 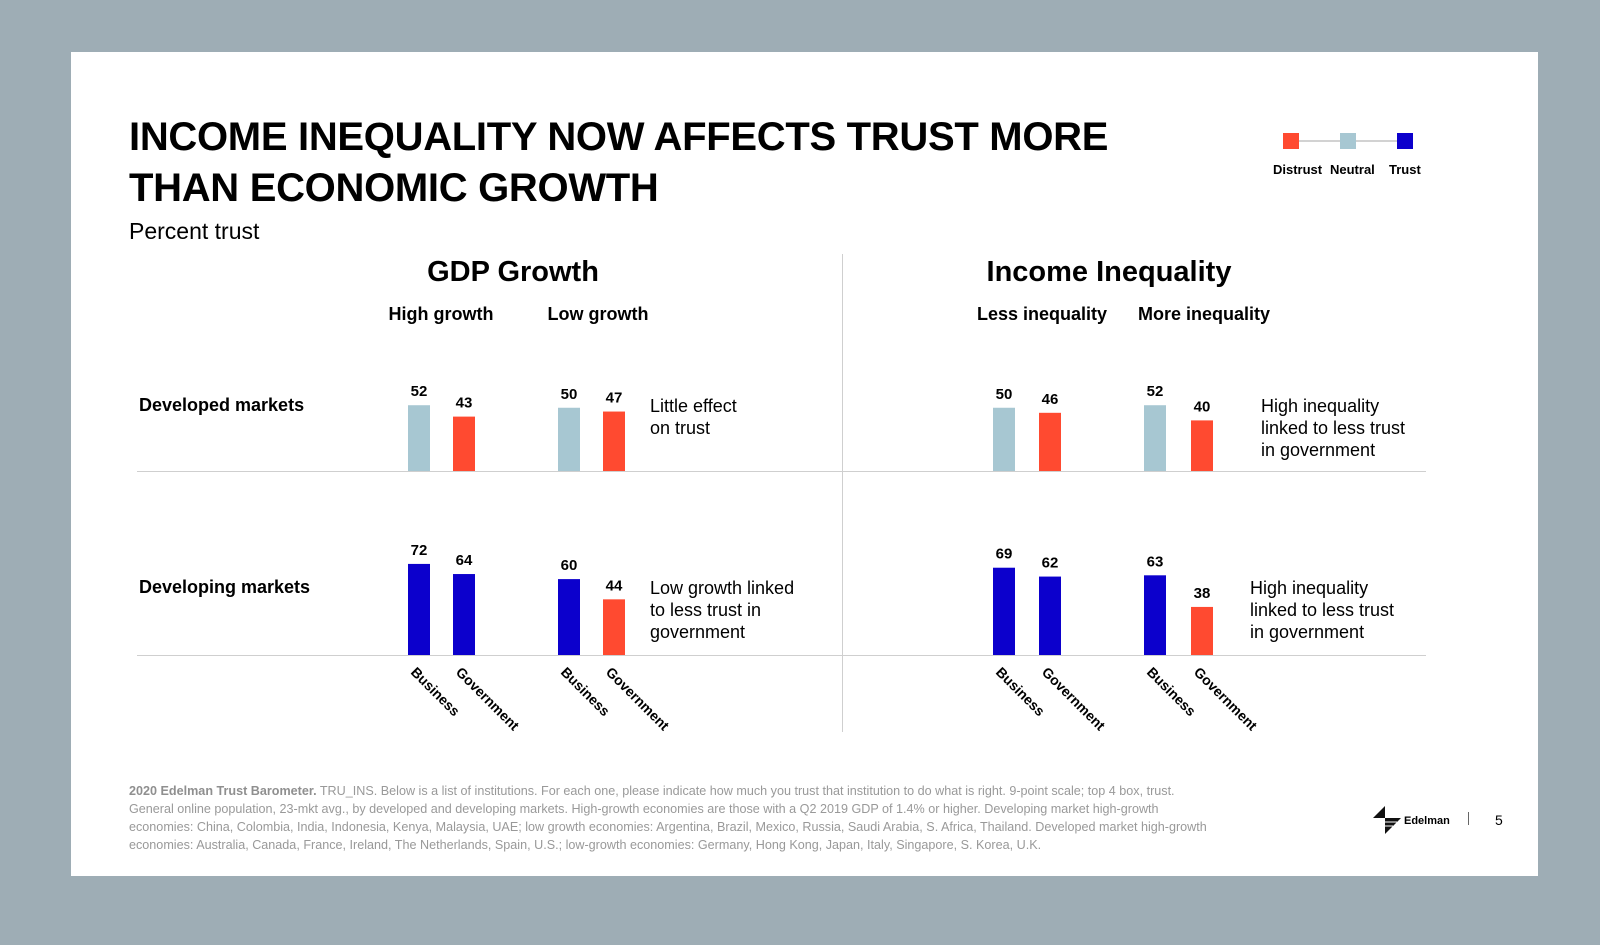 What do you see at coordinates (1042, 314) in the screenshot?
I see `group-label-less-inequality: Less inequality` at bounding box center [1042, 314].